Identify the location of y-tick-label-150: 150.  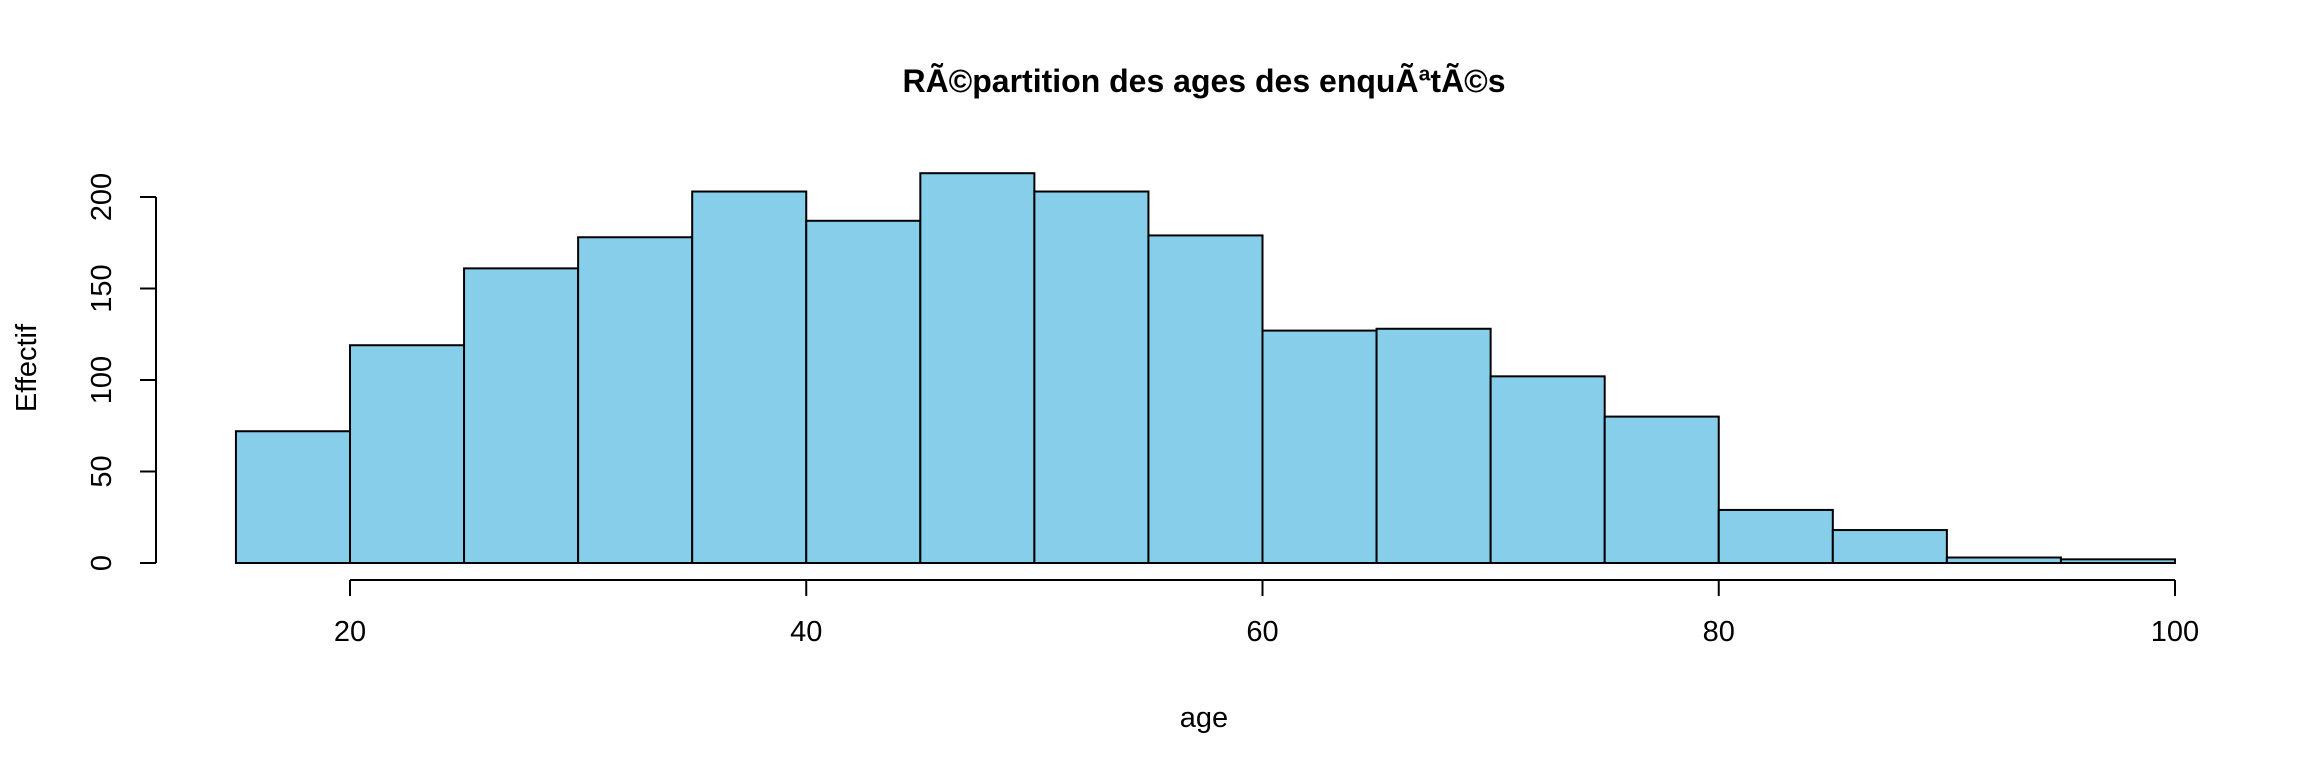
(102, 288).